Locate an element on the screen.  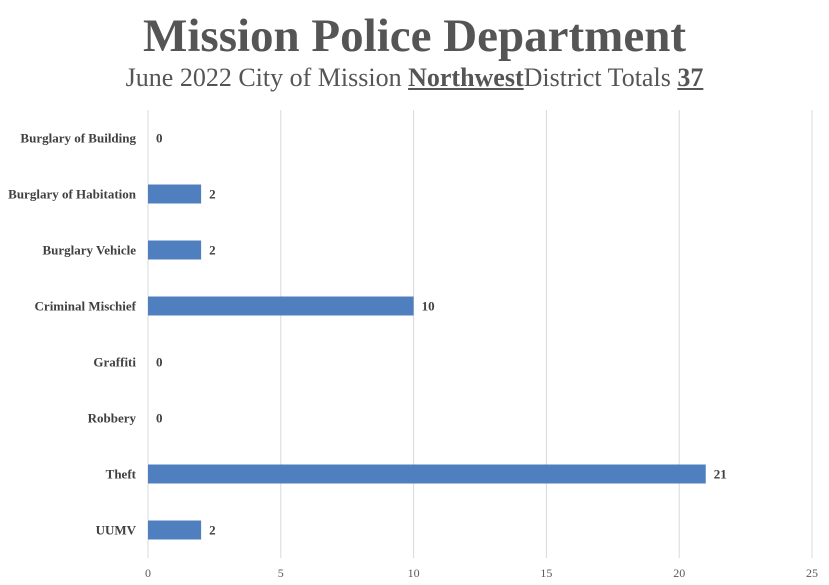
x-tick-label: 25 is located at coordinates (812, 573).